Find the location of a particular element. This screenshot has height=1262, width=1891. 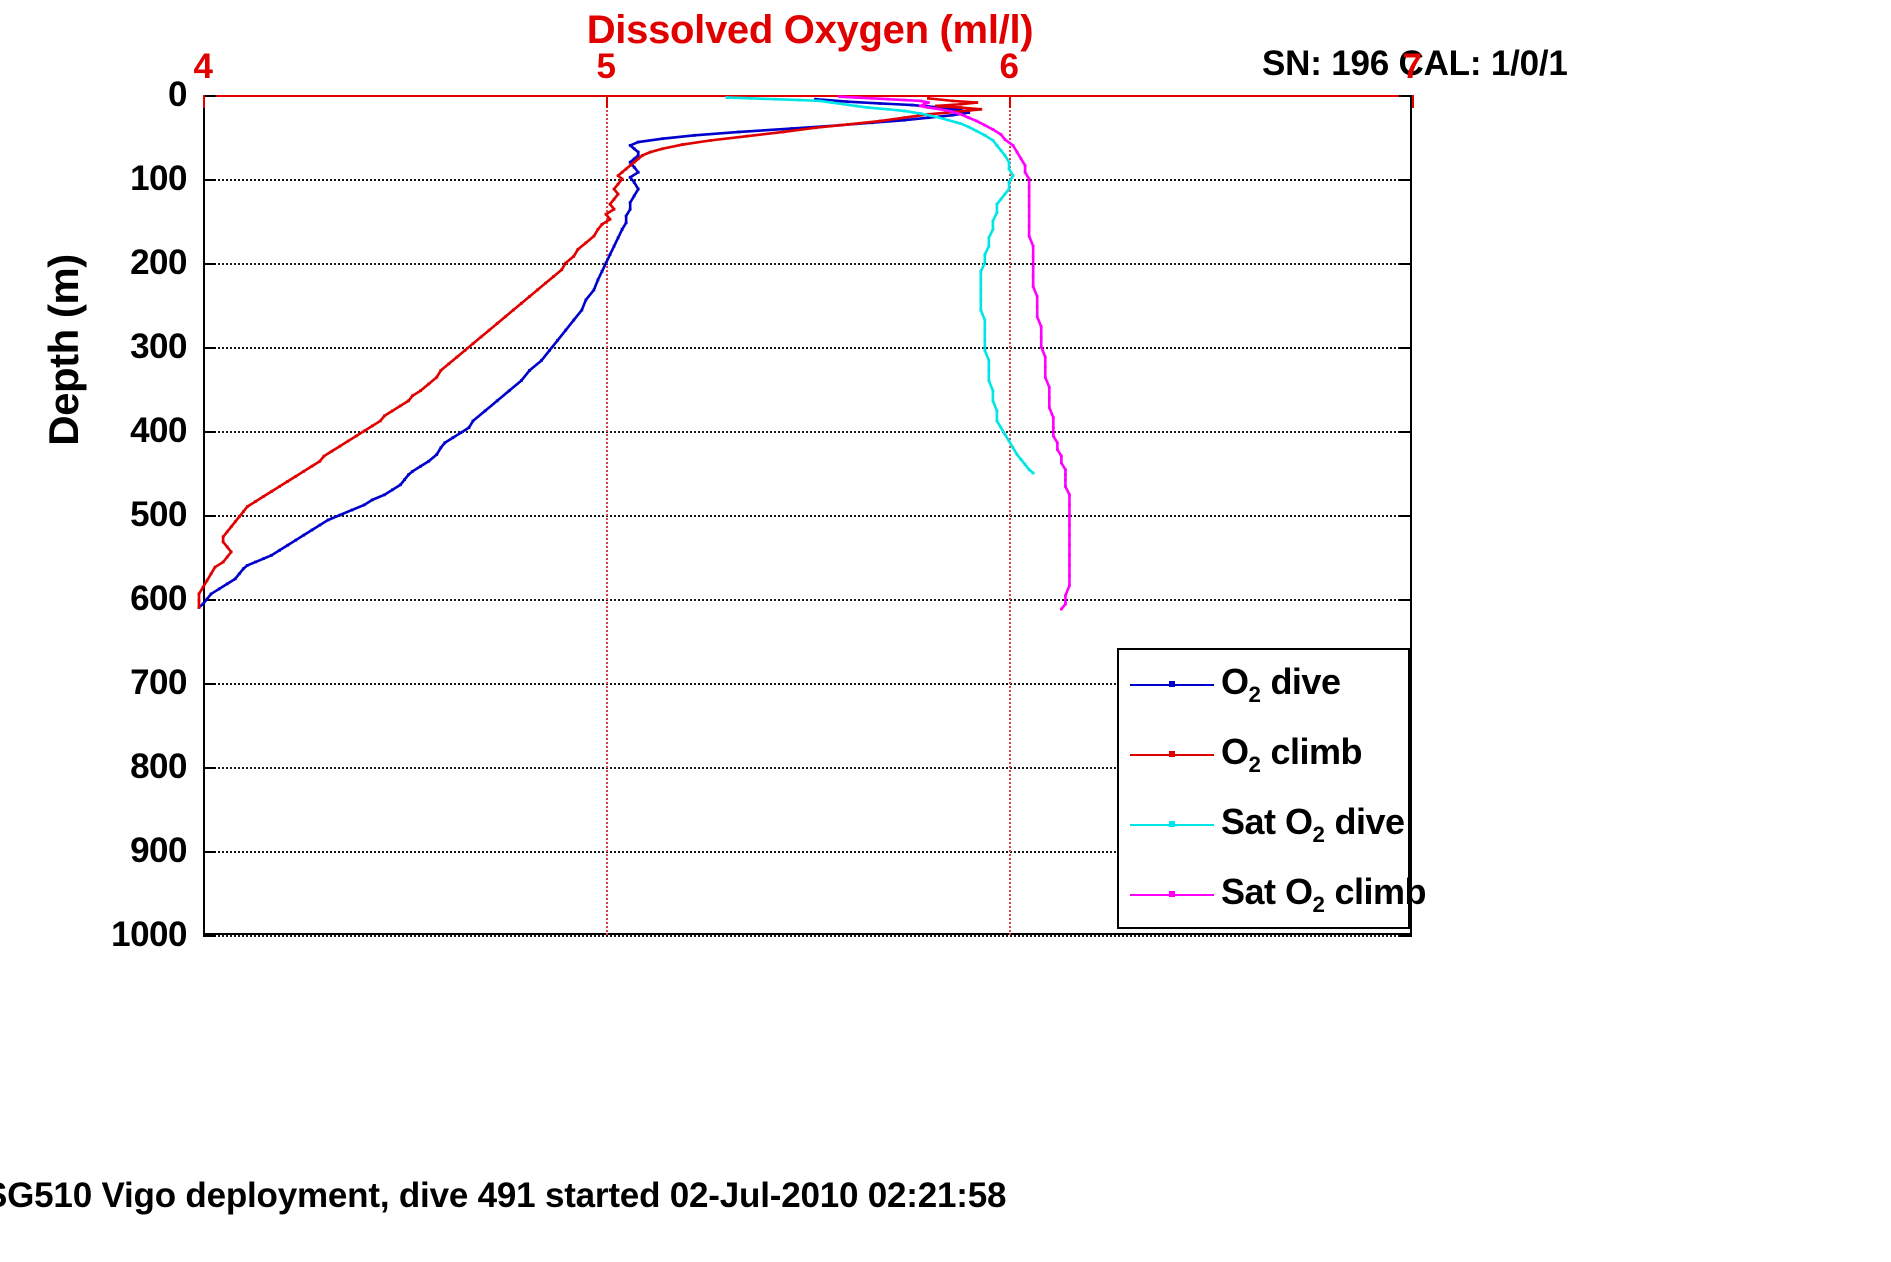

legend: O2 dive O2 climb Sat O2 dive Sat O2 climb is located at coordinates (1271, 789).